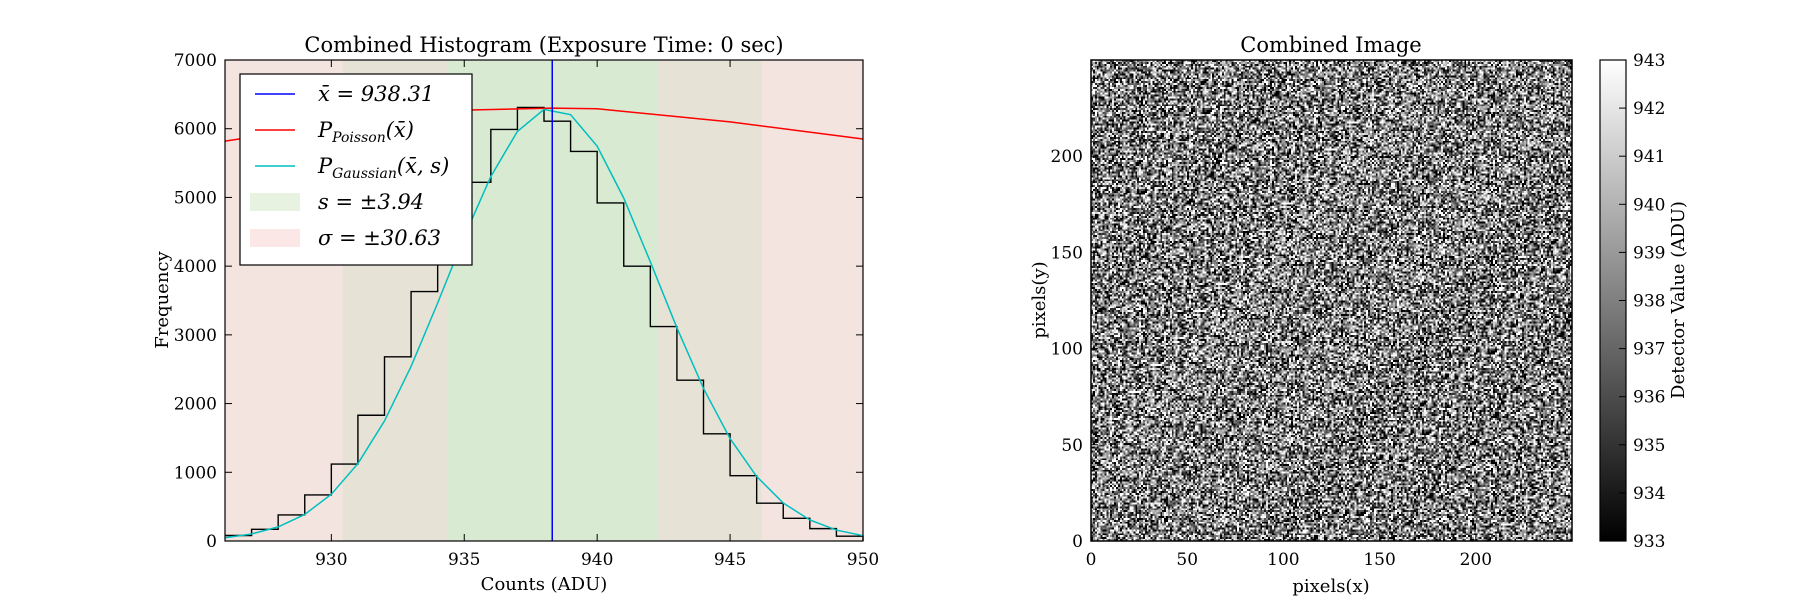 The image size is (1800, 600). What do you see at coordinates (1379, 560) in the screenshot?
I see `x-tick-label: 150` at bounding box center [1379, 560].